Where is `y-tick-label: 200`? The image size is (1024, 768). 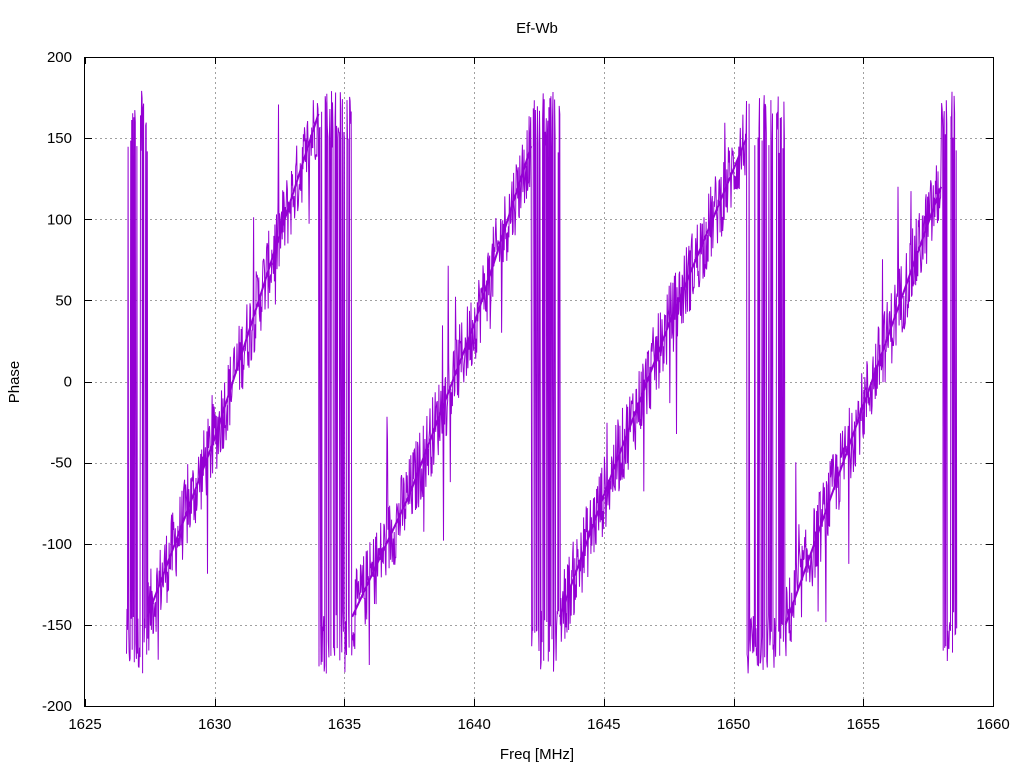
y-tick-label: 200 is located at coordinates (59, 57).